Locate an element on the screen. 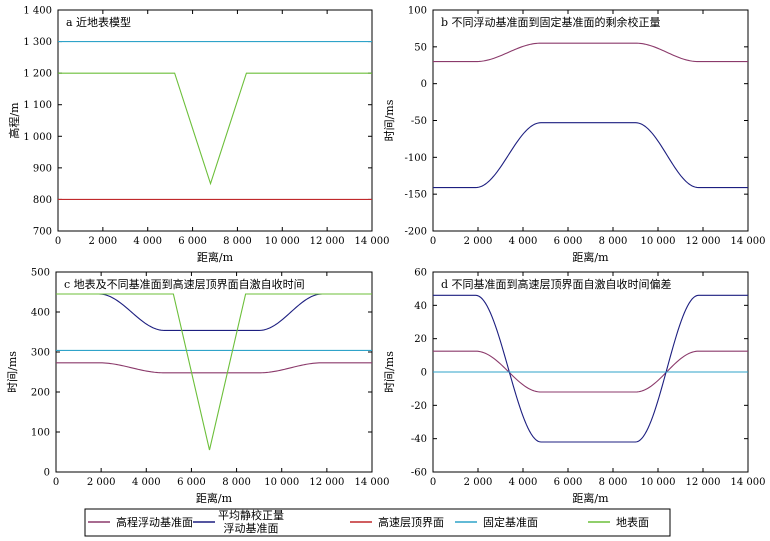 This screenshot has width=770, height=541. legend-item: 地表面 is located at coordinates (618, 522).